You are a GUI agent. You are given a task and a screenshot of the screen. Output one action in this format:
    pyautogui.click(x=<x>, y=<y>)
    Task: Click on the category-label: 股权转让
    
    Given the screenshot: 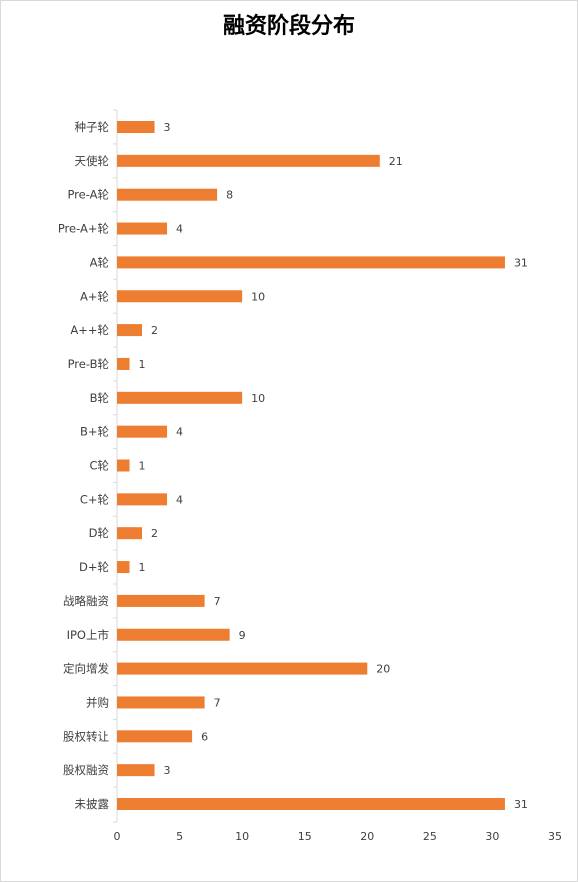 What is the action you would take?
    pyautogui.click(x=86, y=736)
    